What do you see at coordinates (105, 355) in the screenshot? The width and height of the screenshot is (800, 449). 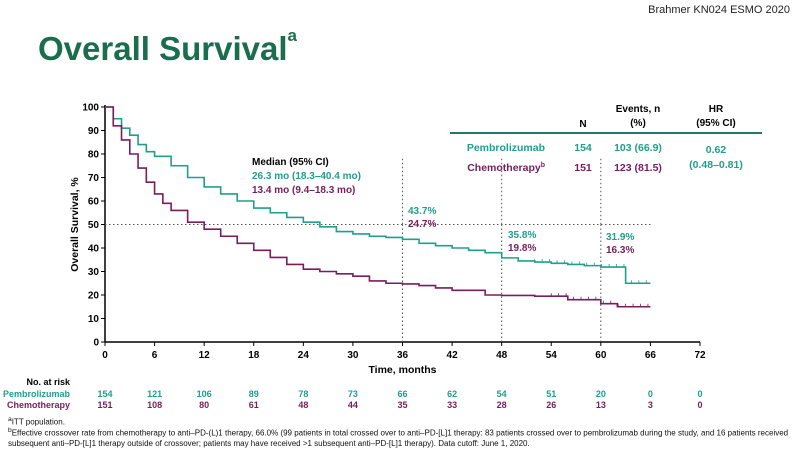 I see `x-tick-label: 0` at bounding box center [105, 355].